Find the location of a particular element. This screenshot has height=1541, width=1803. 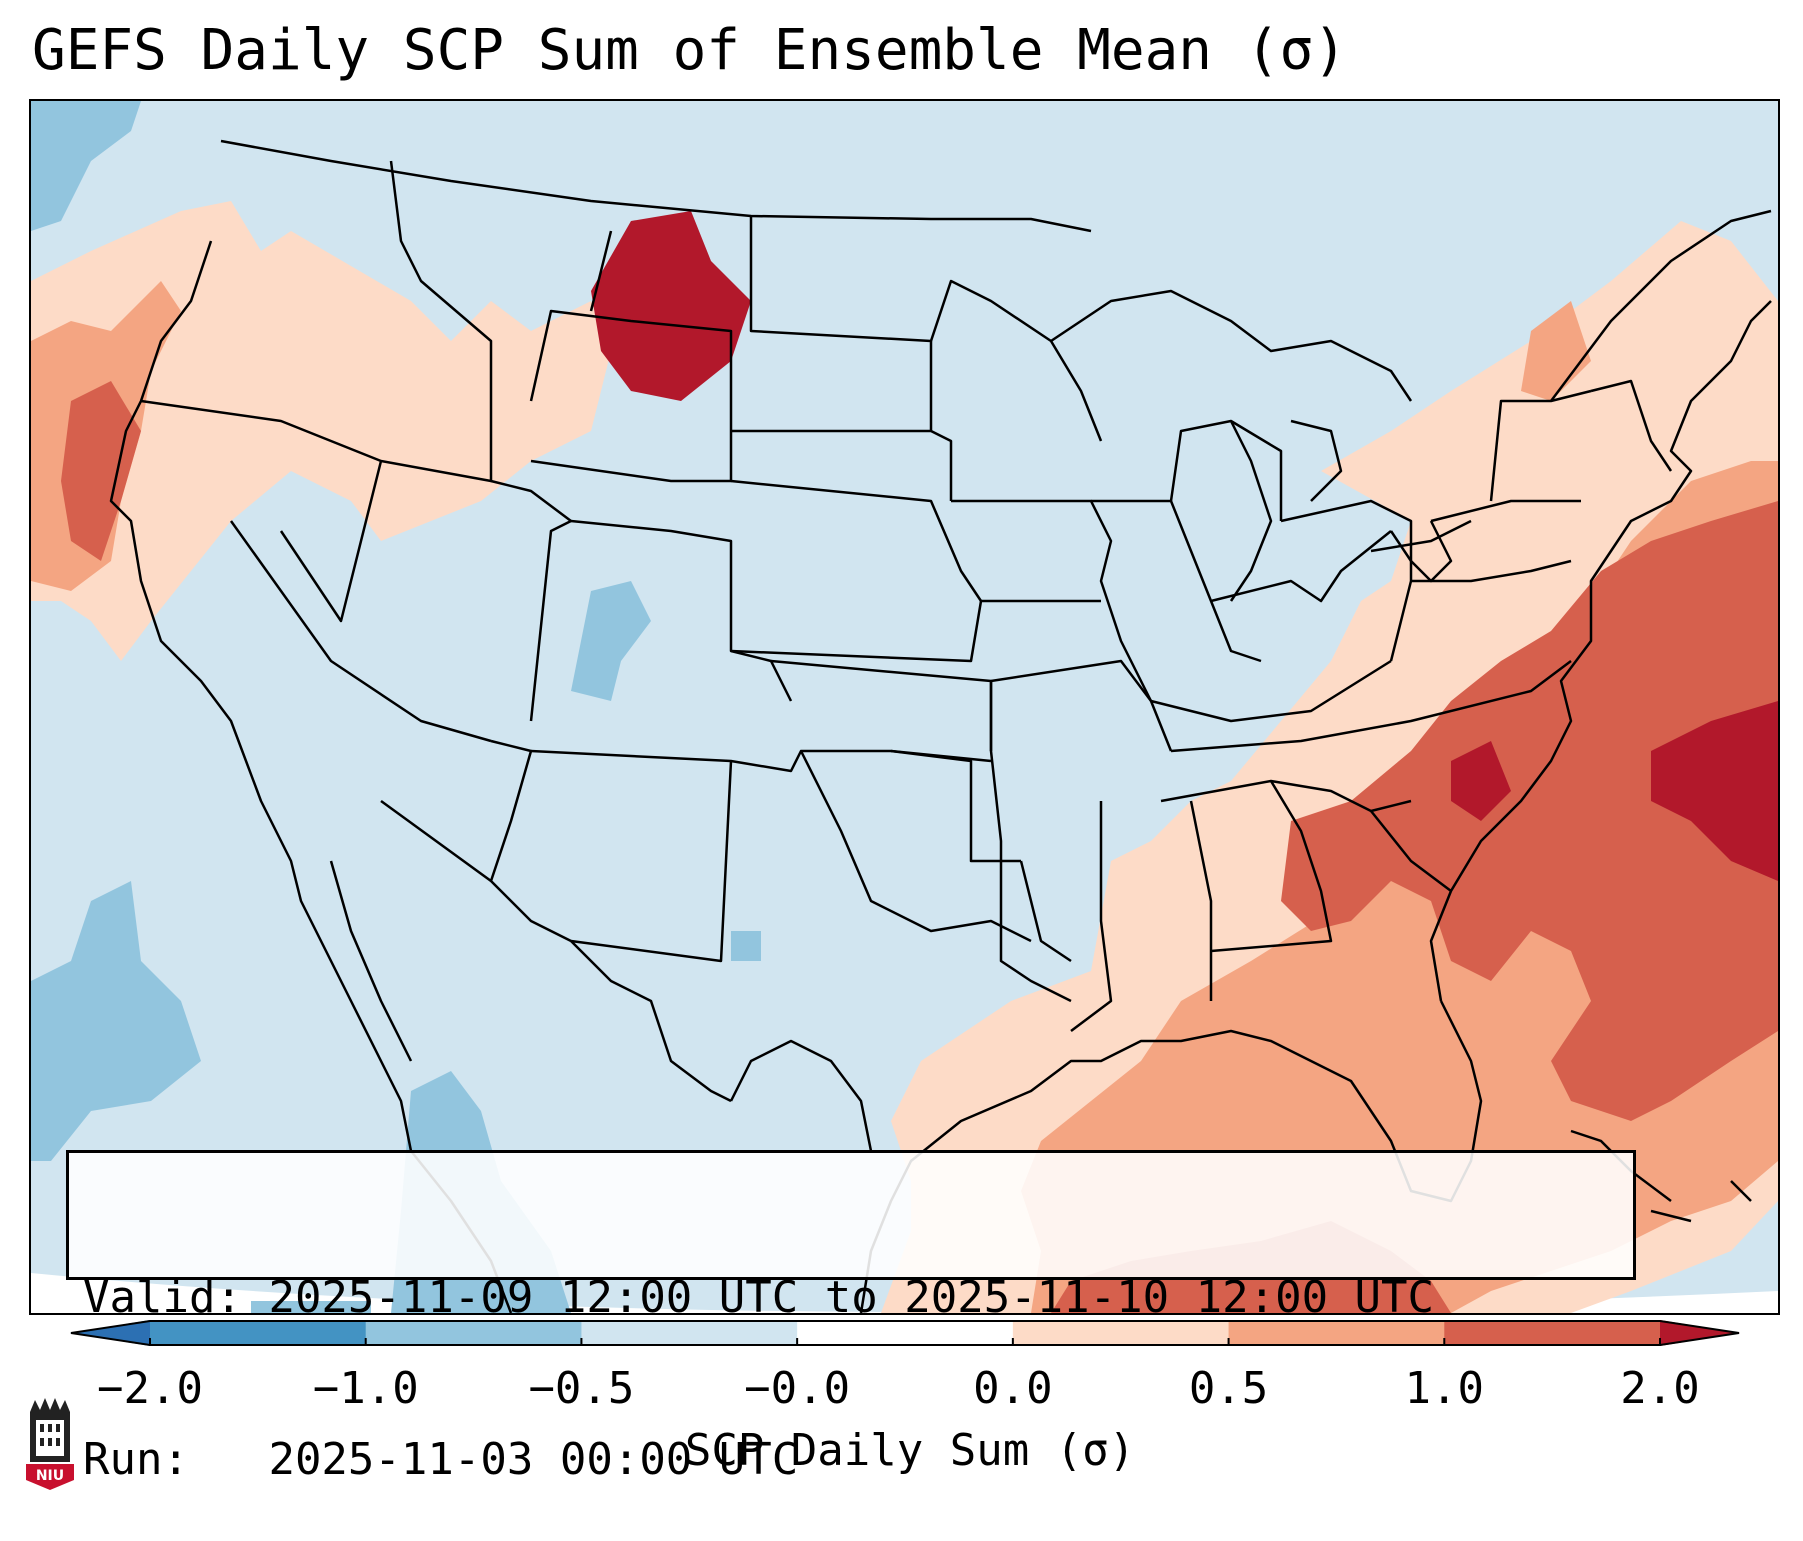

colorbar-extend-low is located at coordinates (110, 1333).